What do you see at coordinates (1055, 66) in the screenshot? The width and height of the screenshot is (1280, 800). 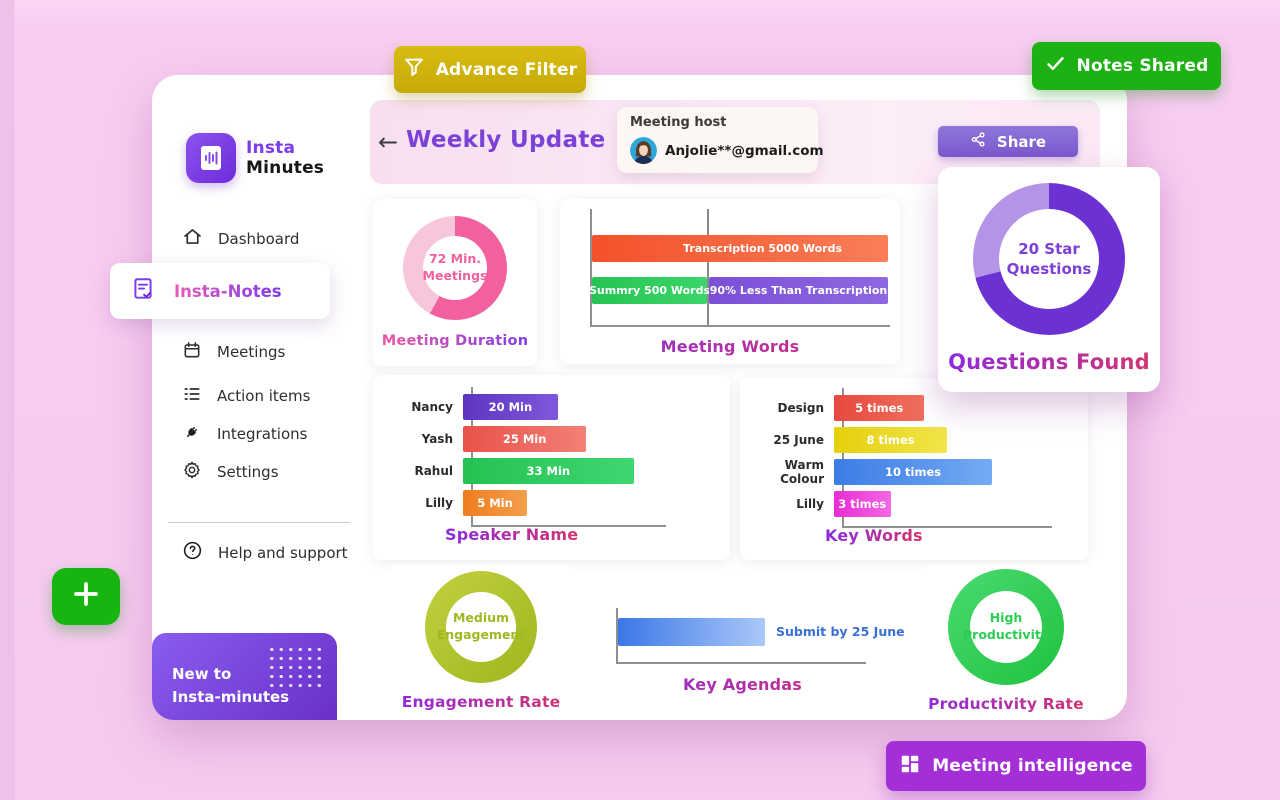 I see `check-icon` at bounding box center [1055, 66].